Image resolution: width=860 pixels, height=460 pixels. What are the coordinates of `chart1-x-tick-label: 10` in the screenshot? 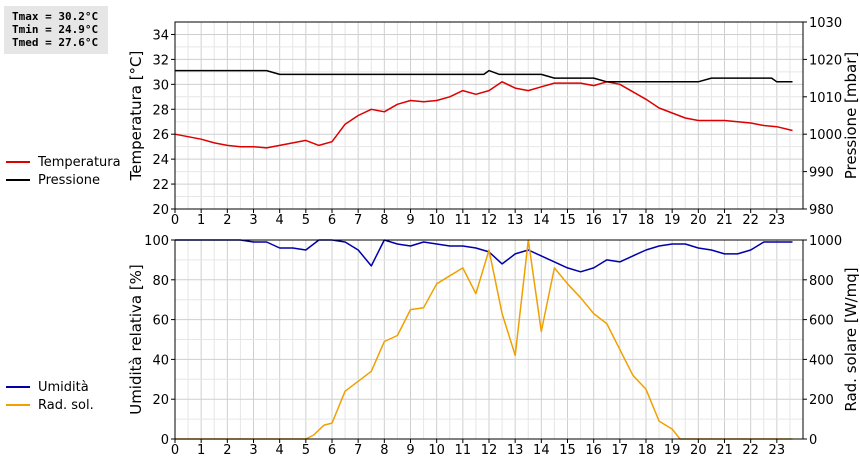 It's located at (436, 220).